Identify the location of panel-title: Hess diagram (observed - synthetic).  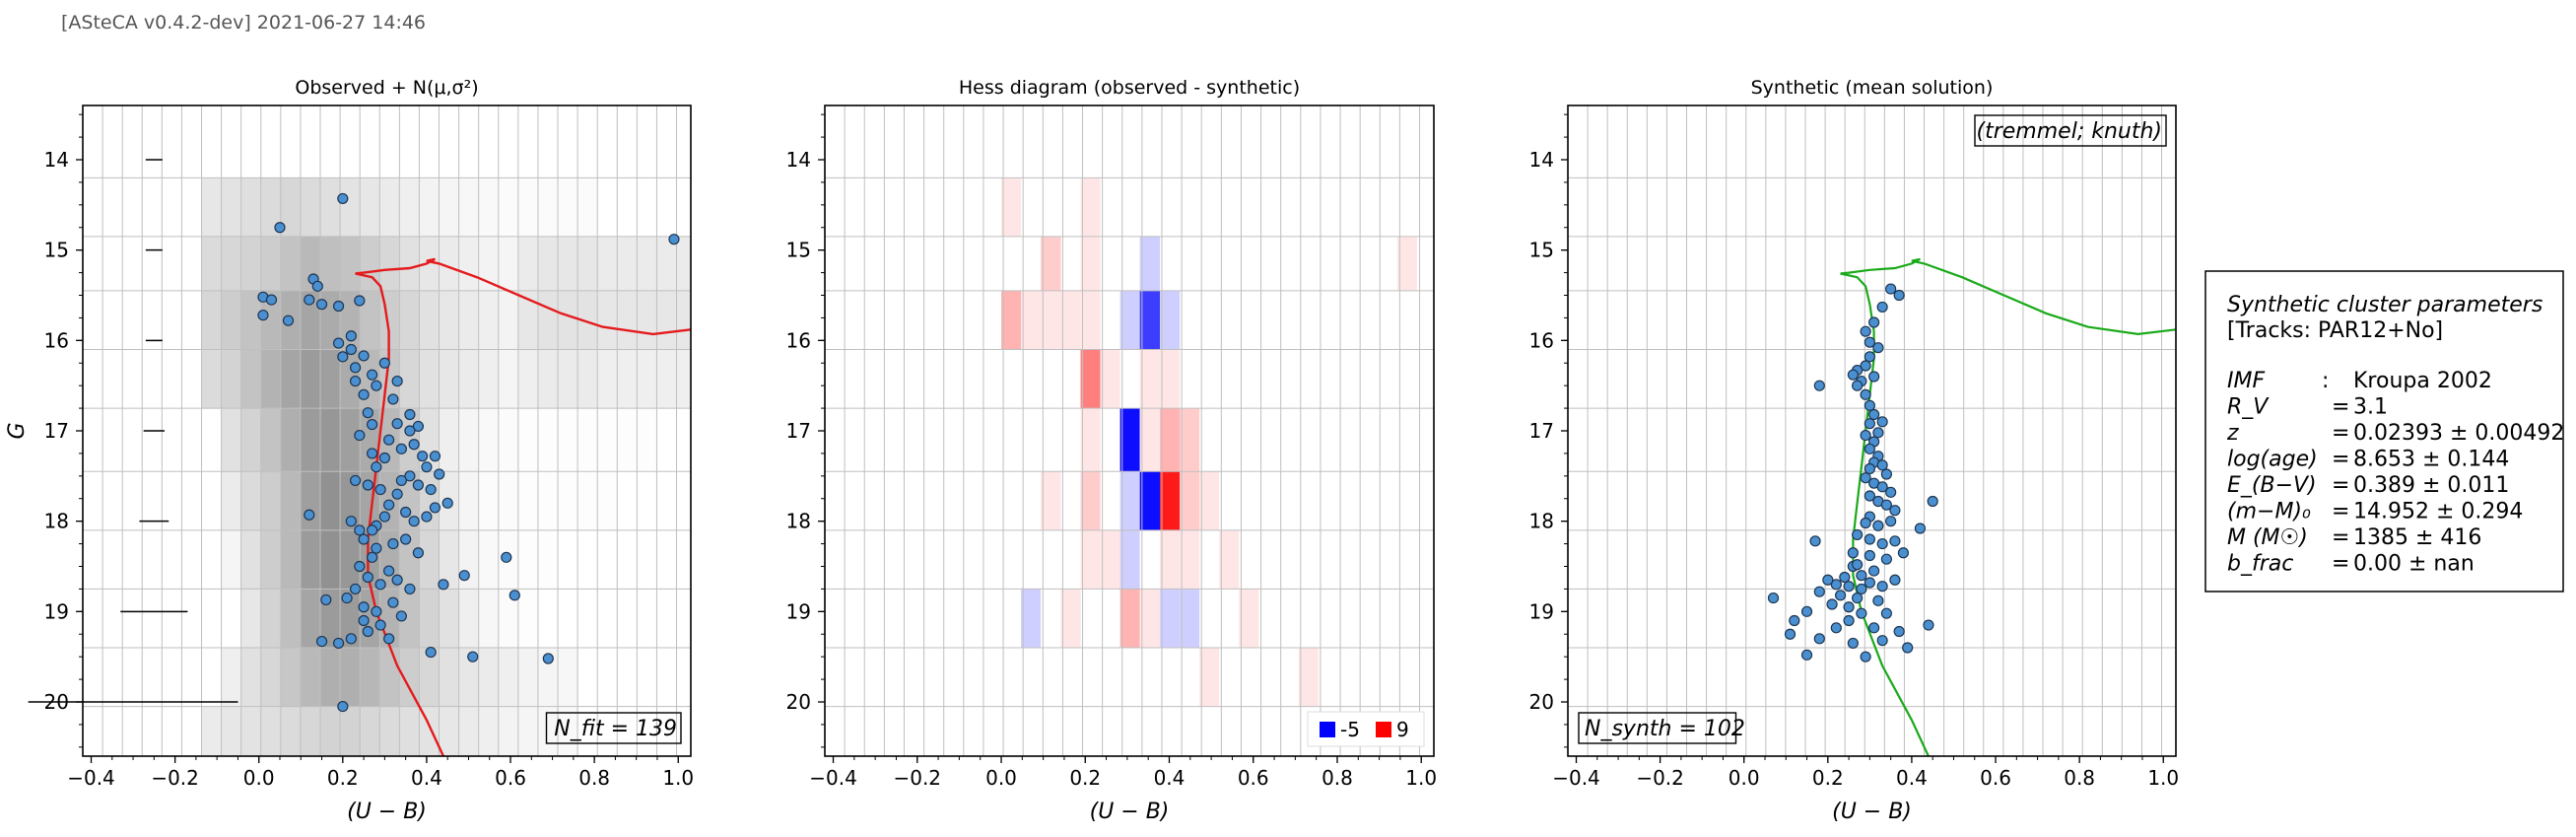
(1129, 88).